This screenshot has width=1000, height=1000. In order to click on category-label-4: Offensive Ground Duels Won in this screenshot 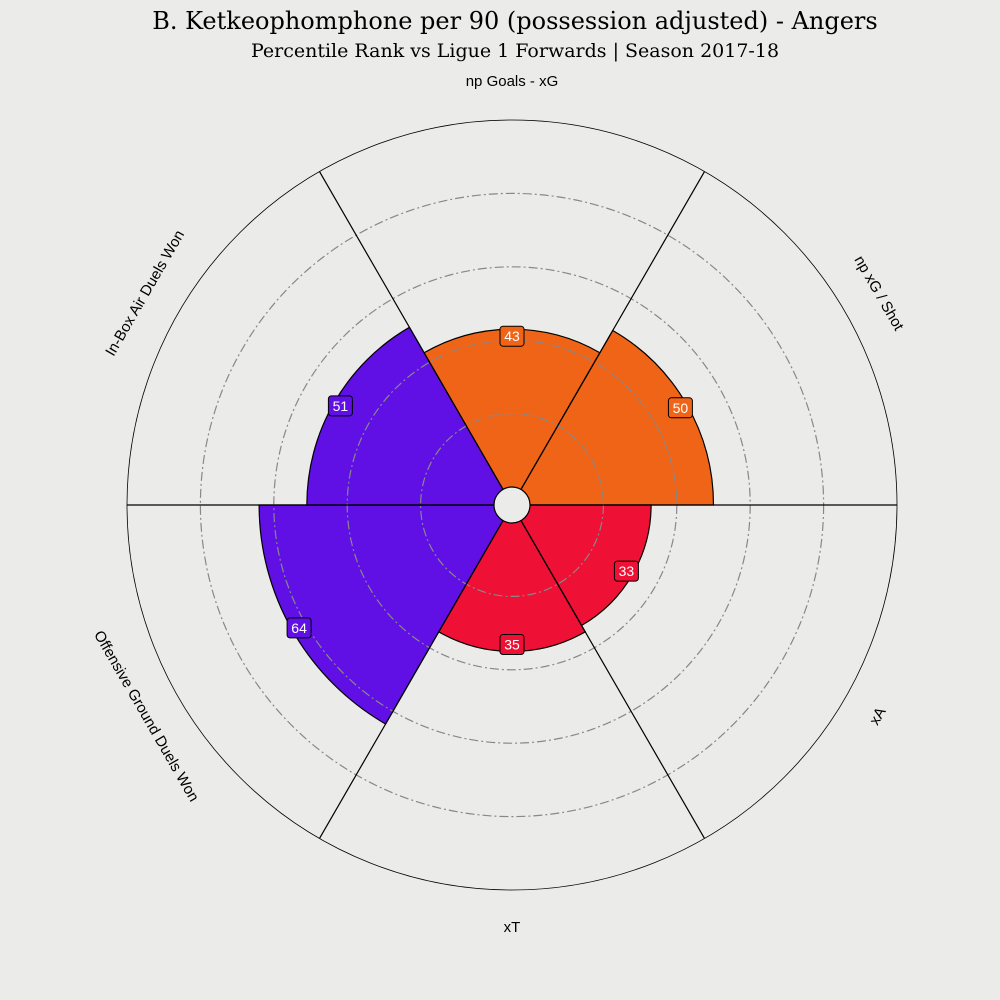, I will do `click(146, 716)`.